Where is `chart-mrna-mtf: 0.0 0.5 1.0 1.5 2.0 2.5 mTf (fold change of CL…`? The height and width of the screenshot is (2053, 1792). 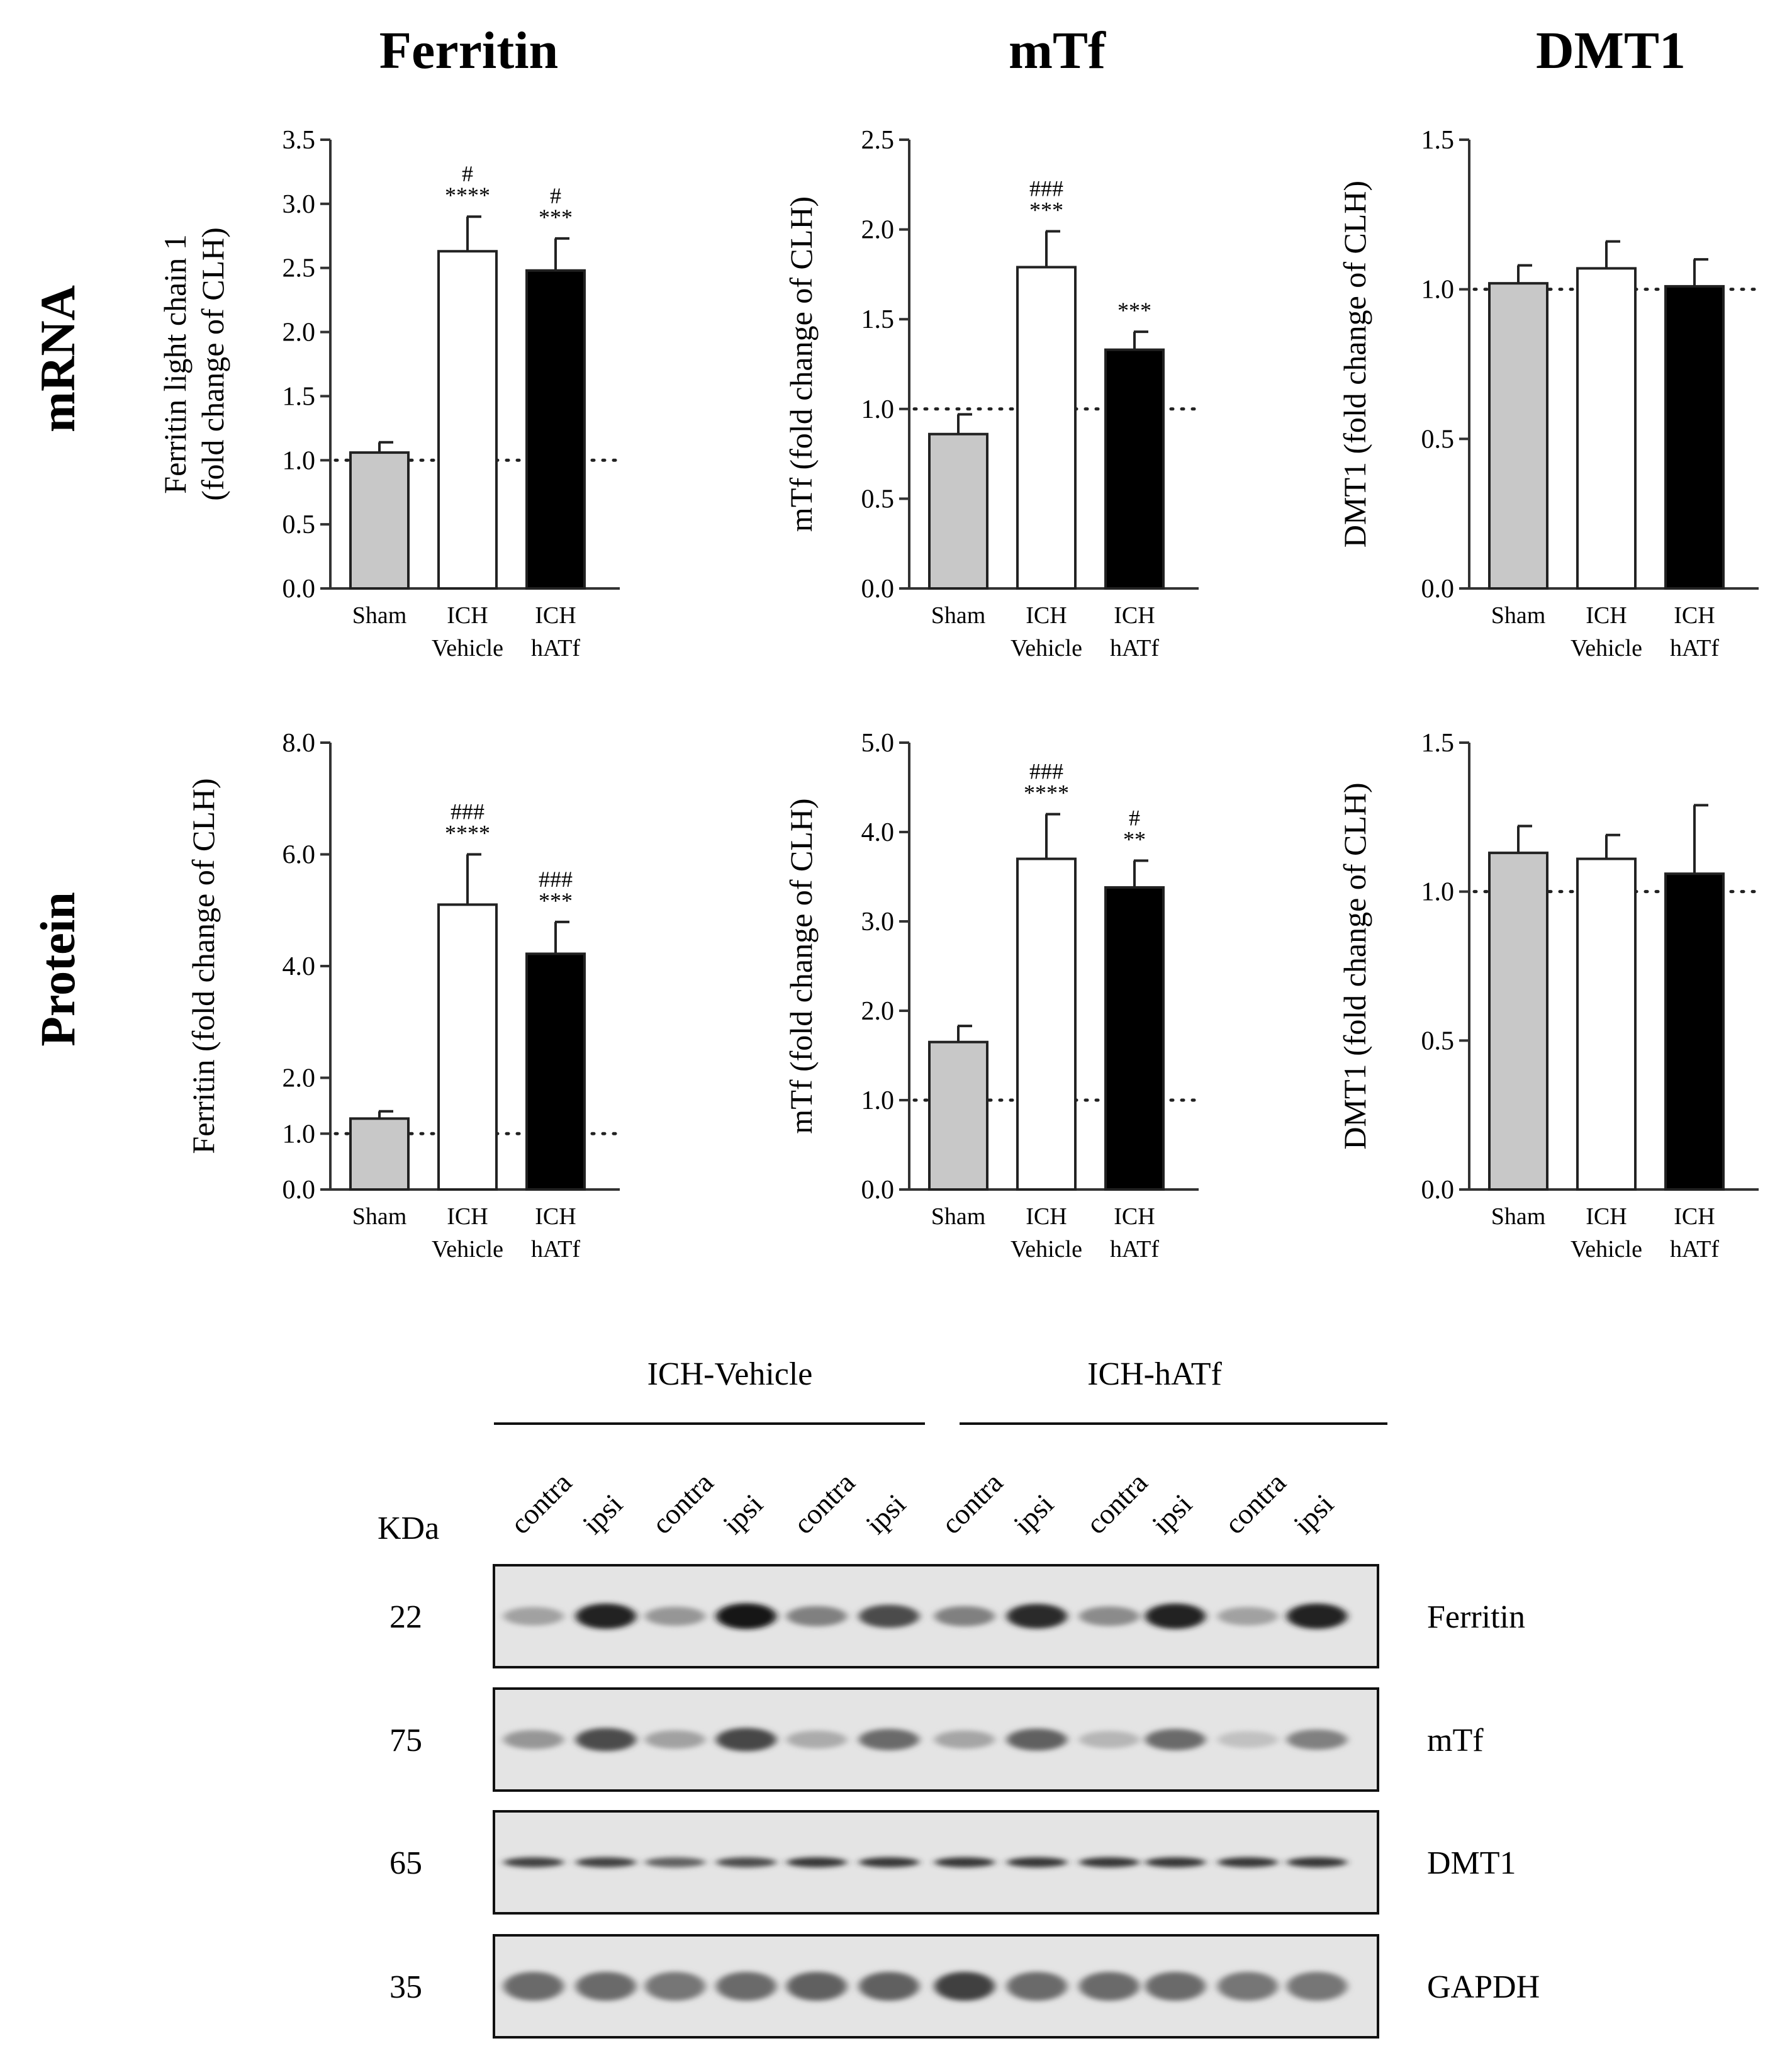 chart-mrna-mtf: 0.0 0.5 1.0 1.5 2.0 2.5 mTf (fold change of CL… is located at coordinates (992, 394).